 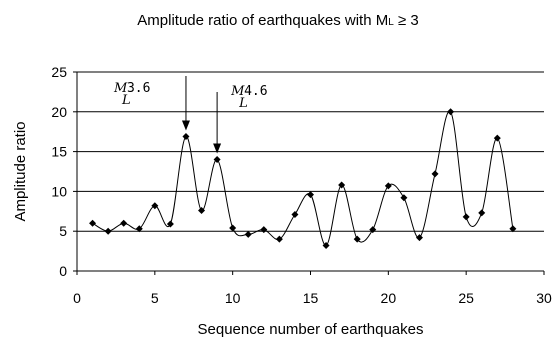 I want to click on y-tick-label: 25, so click(x=59, y=72).